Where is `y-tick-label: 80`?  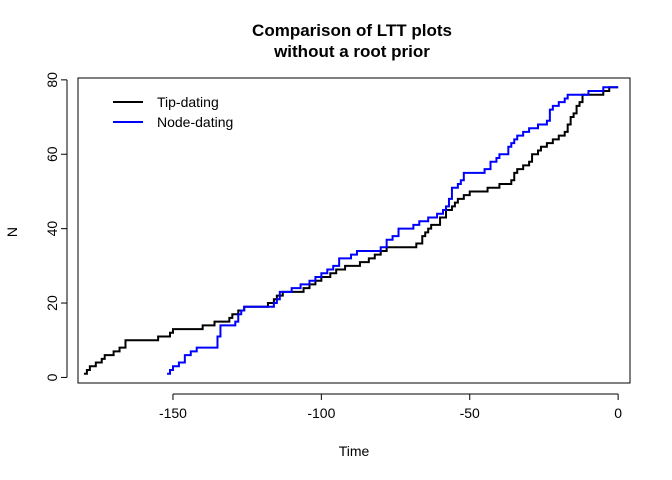
y-tick-label: 80 is located at coordinates (52, 80).